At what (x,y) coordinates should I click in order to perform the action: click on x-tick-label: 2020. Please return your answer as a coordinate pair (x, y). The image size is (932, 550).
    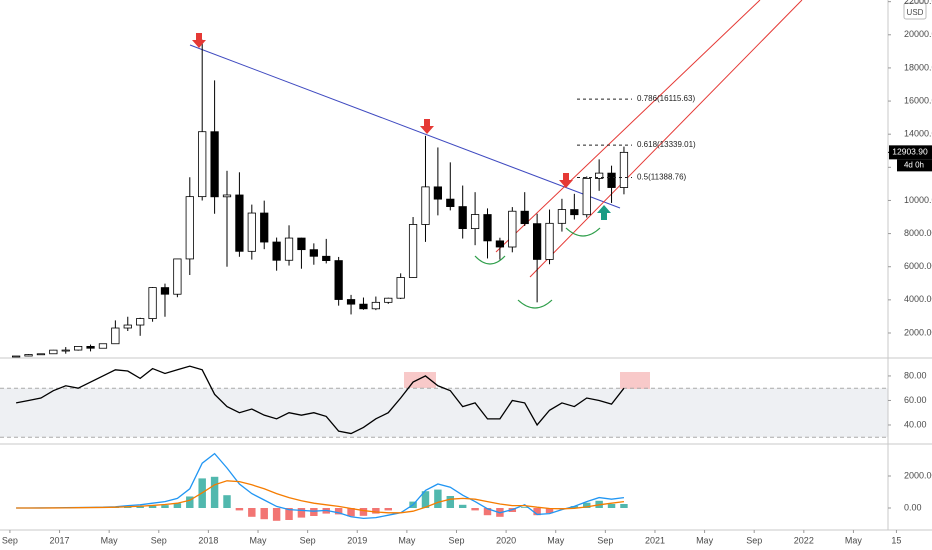
    Looking at the image, I should click on (506, 540).